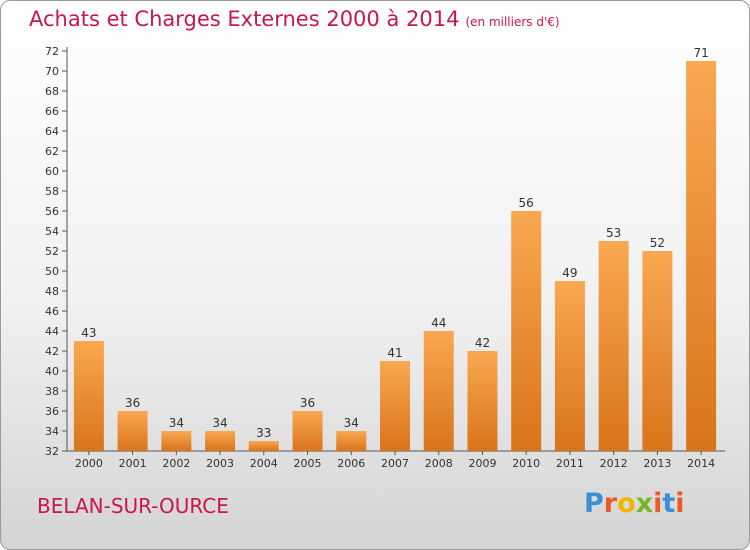 The image size is (750, 550). I want to click on proxiti-logo: Proxiti, so click(634, 503).